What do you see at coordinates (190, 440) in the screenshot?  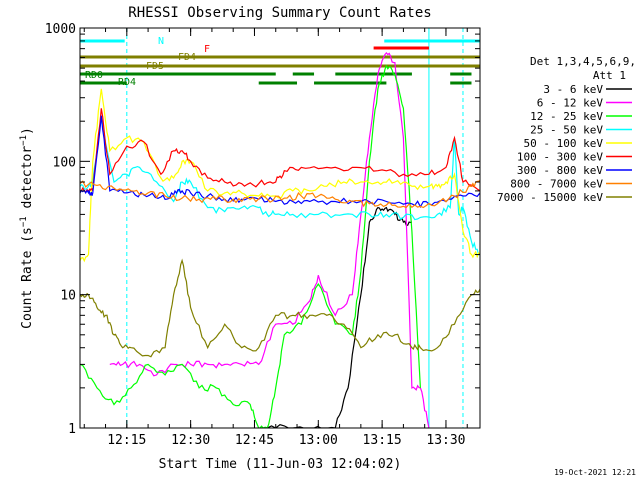 I see `x-tick-label: 12:30` at bounding box center [190, 440].